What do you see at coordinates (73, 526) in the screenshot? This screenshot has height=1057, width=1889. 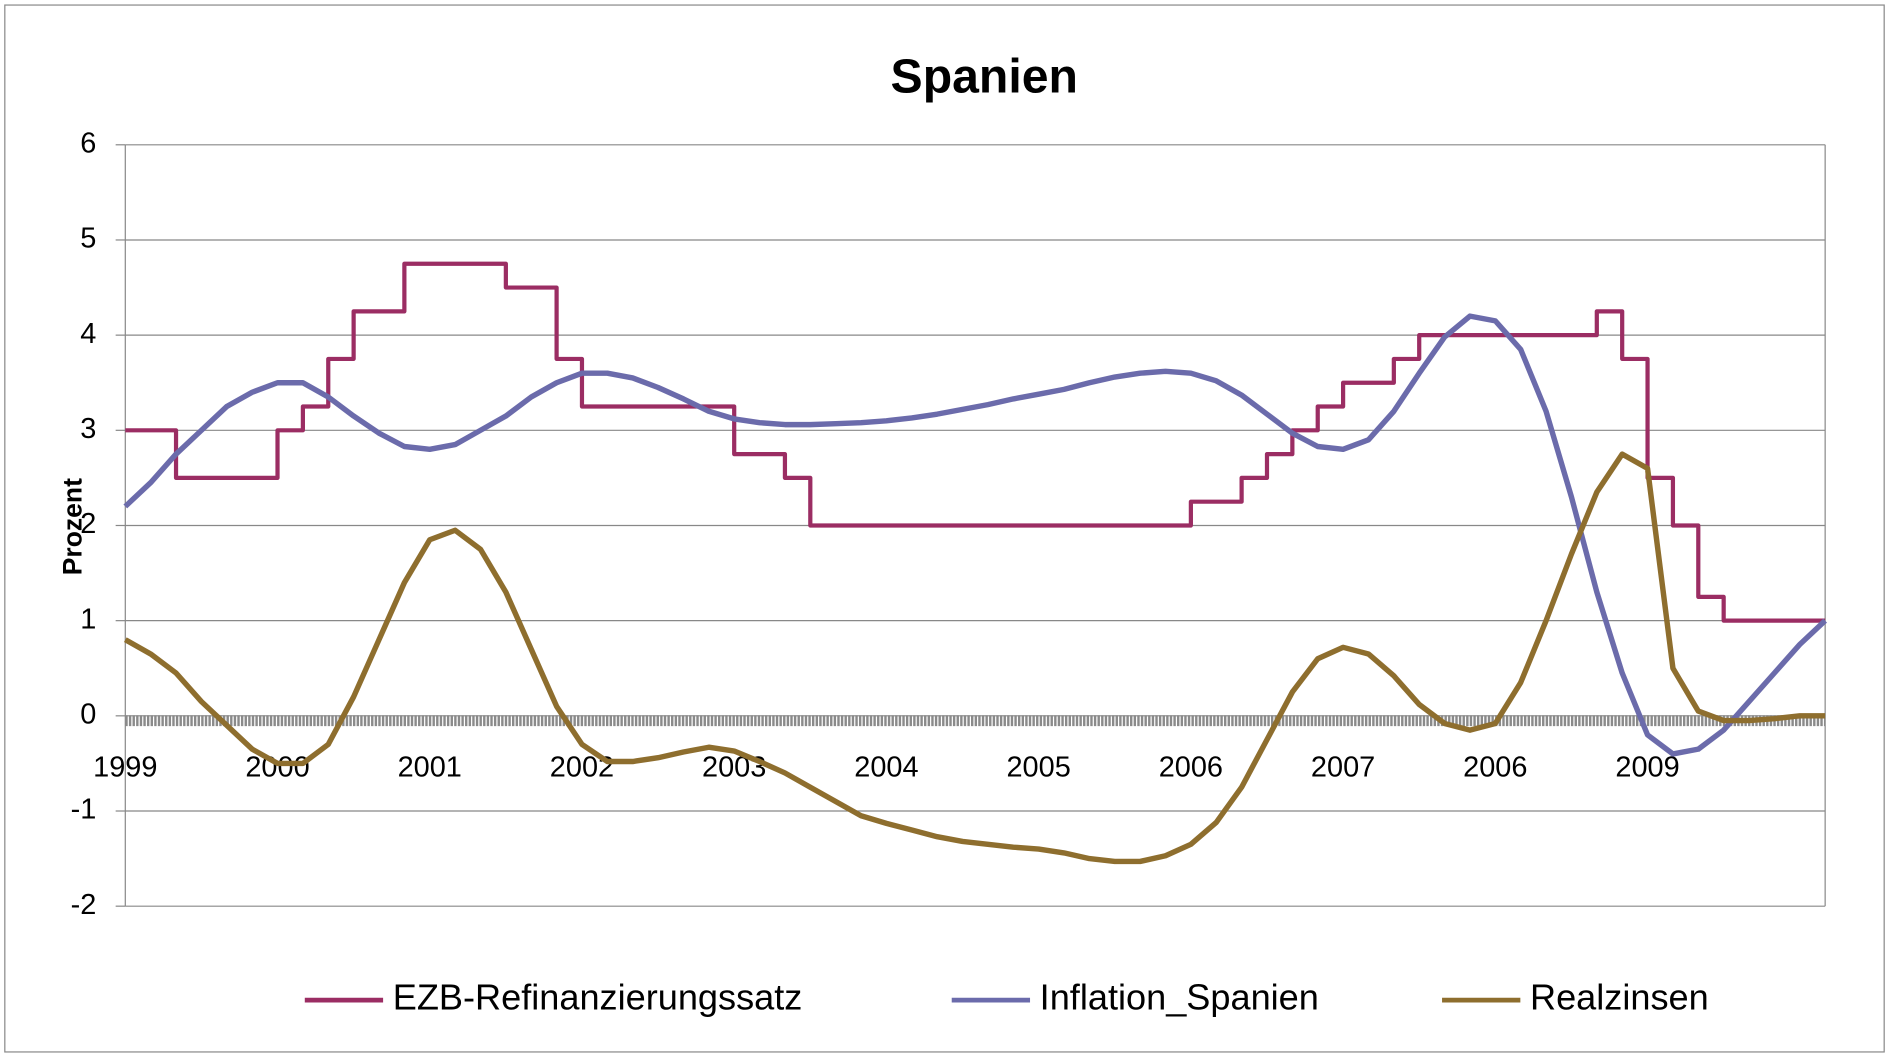 I see `y-axis-label: Prozent` at bounding box center [73, 526].